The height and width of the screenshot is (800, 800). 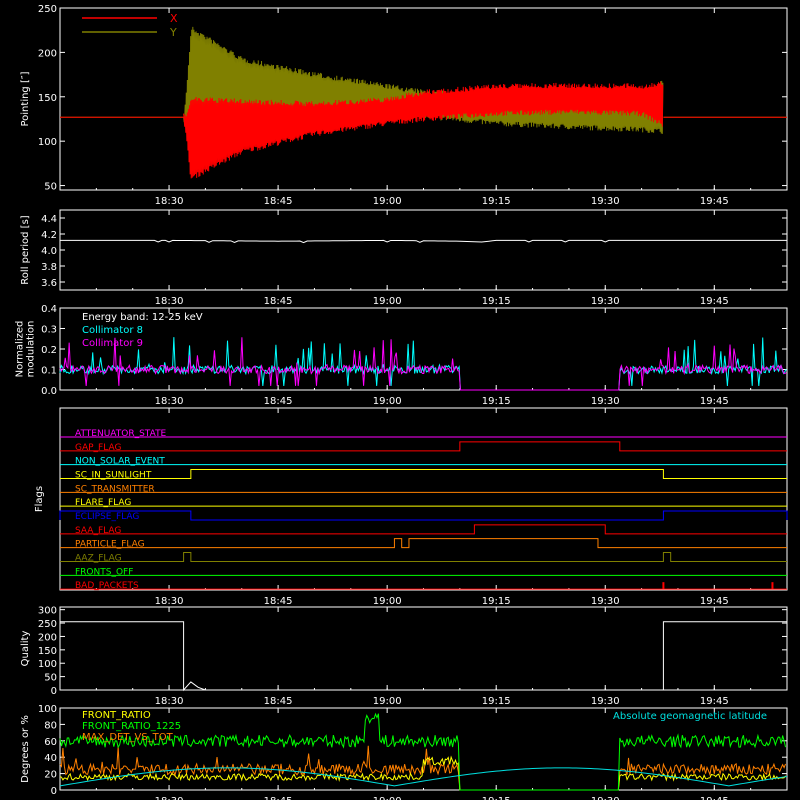 What do you see at coordinates (131, 726) in the screenshot?
I see `legend-label: FRONT_RATIO_1225` at bounding box center [131, 726].